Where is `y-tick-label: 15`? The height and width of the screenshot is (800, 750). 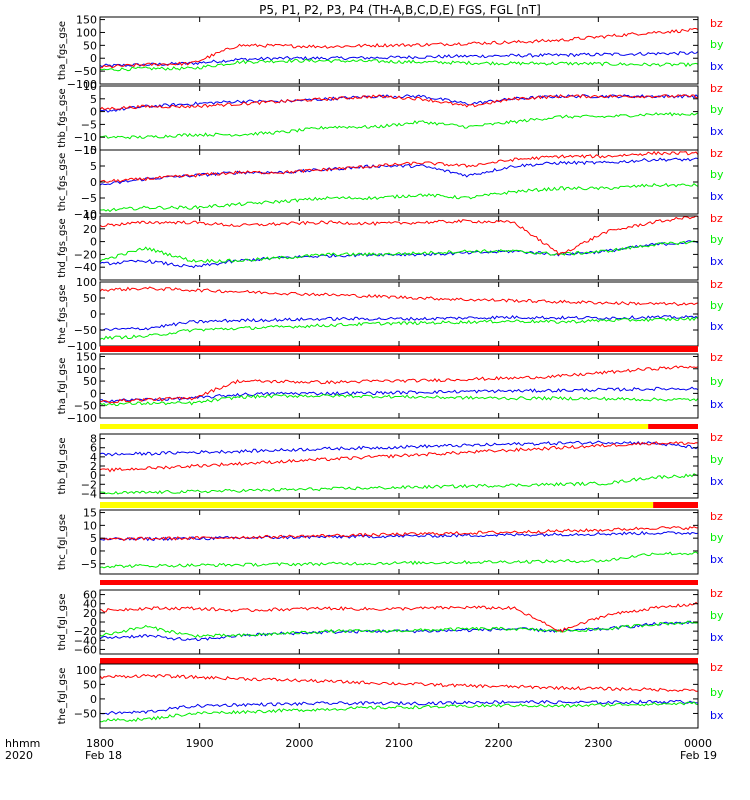
y-tick-label: 15 is located at coordinates (90, 513).